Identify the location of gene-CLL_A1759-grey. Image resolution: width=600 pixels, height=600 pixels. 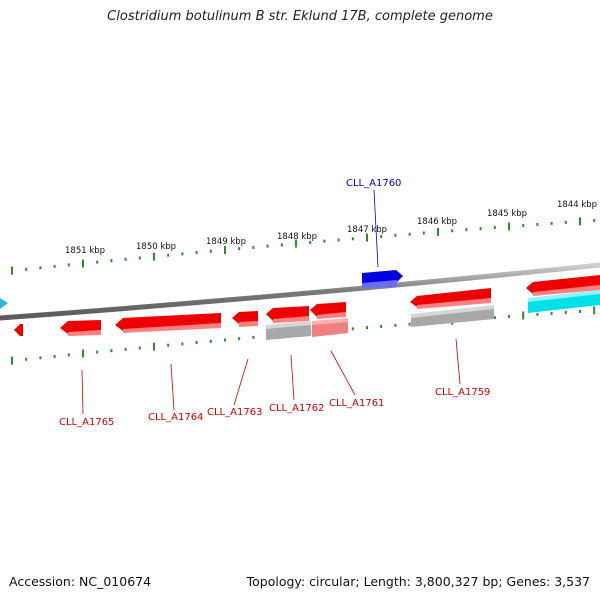
(452, 317).